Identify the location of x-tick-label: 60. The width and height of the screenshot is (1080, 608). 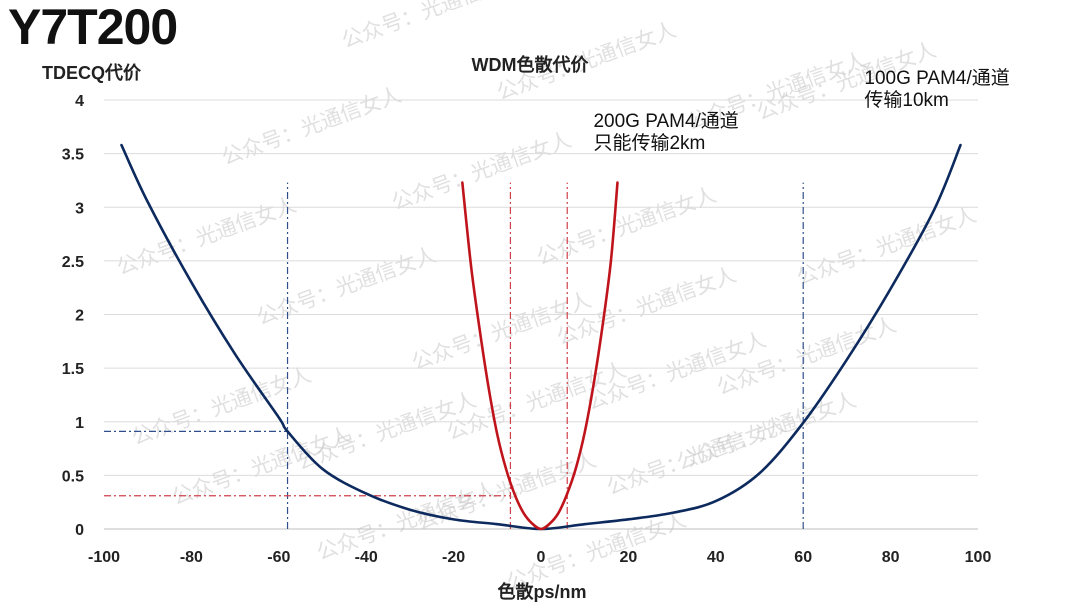
(803, 557).